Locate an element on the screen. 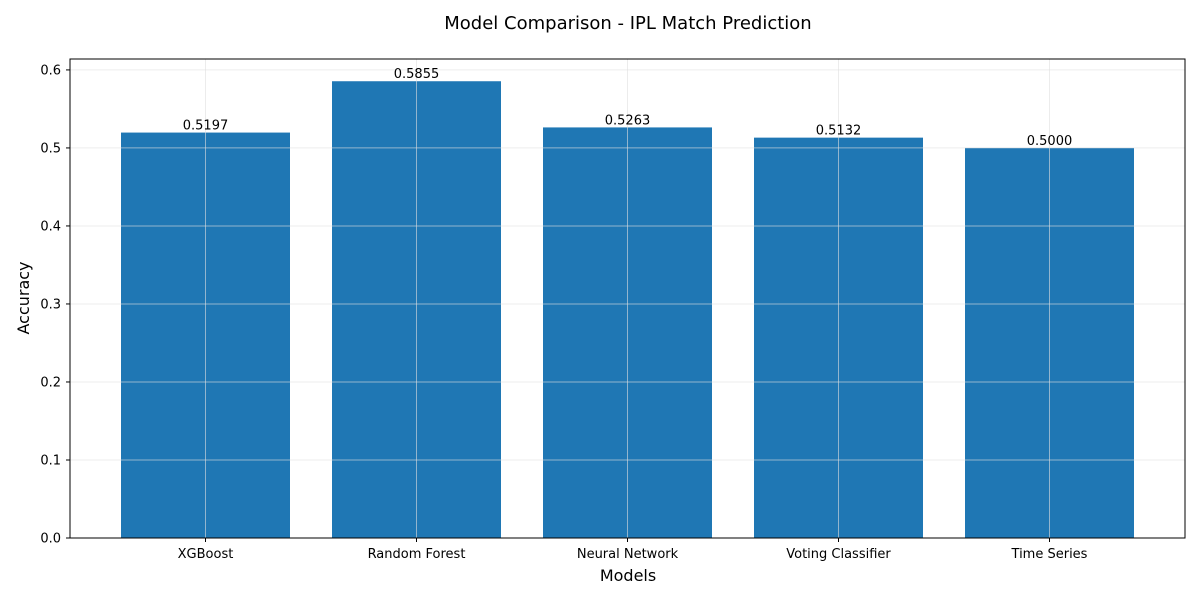  y-axis-label: Accuracy is located at coordinates (23, 297).